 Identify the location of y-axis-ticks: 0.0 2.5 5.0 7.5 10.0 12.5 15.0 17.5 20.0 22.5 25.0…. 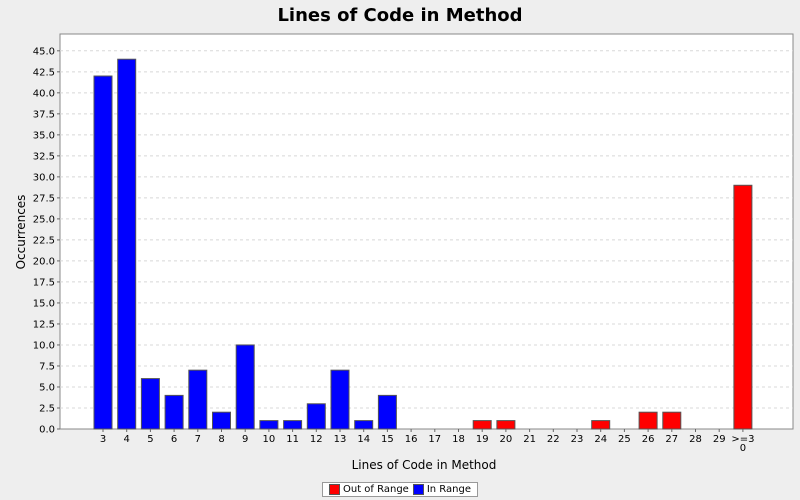
(46, 241).